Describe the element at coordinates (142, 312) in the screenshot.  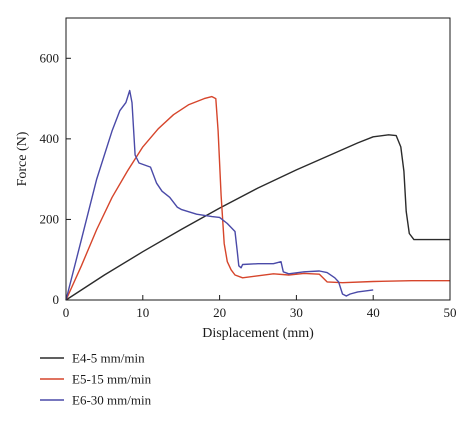
I see `x-tick-label: 10` at that location.